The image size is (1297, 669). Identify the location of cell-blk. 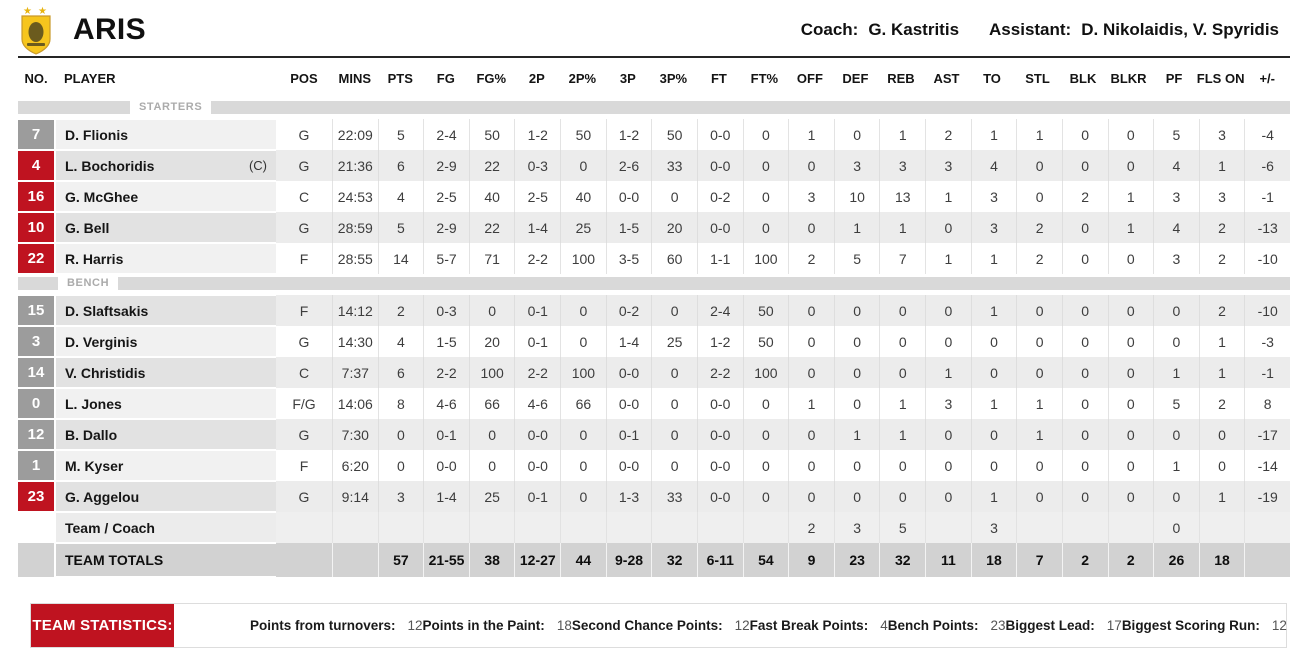
(1084, 527).